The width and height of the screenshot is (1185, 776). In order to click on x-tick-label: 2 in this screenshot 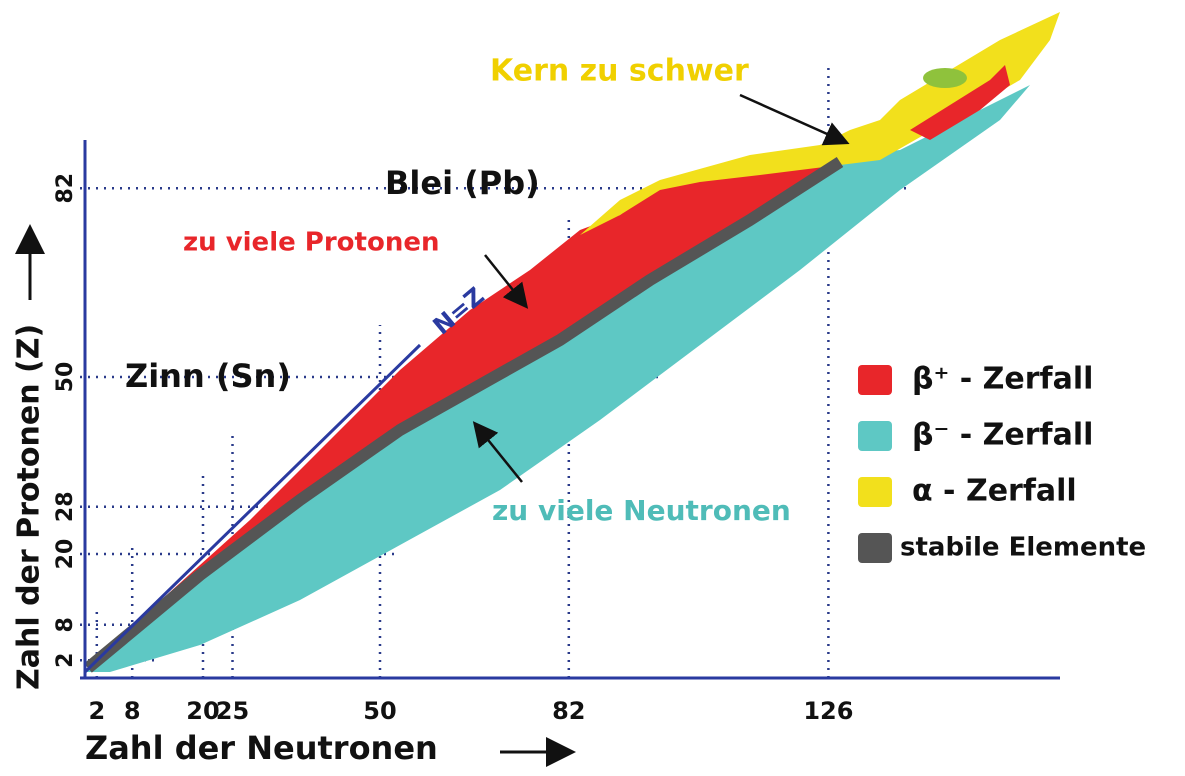, I will do `click(96, 711)`.